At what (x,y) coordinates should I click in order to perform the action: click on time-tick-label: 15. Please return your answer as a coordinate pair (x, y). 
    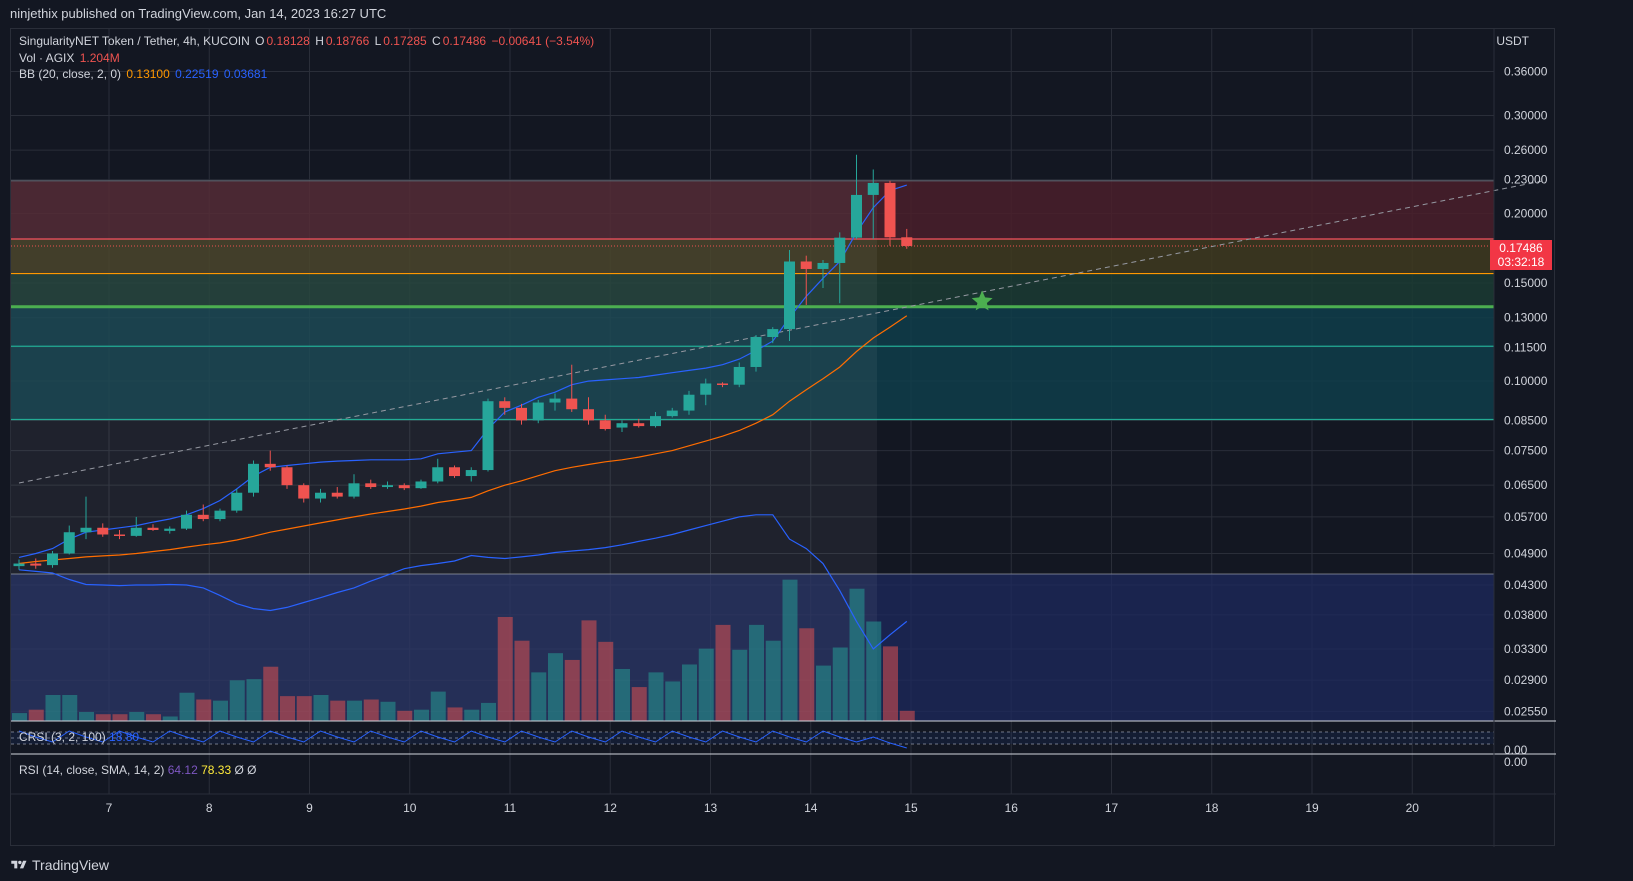
    Looking at the image, I should click on (911, 808).